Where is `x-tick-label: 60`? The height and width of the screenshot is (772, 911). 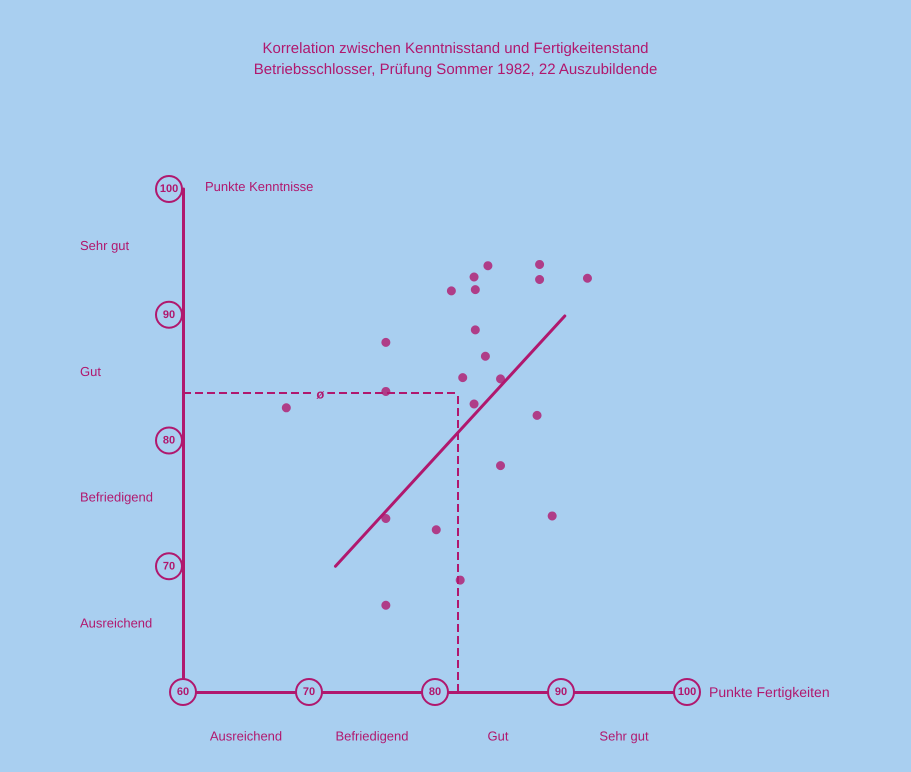
x-tick-label: 60 is located at coordinates (183, 692).